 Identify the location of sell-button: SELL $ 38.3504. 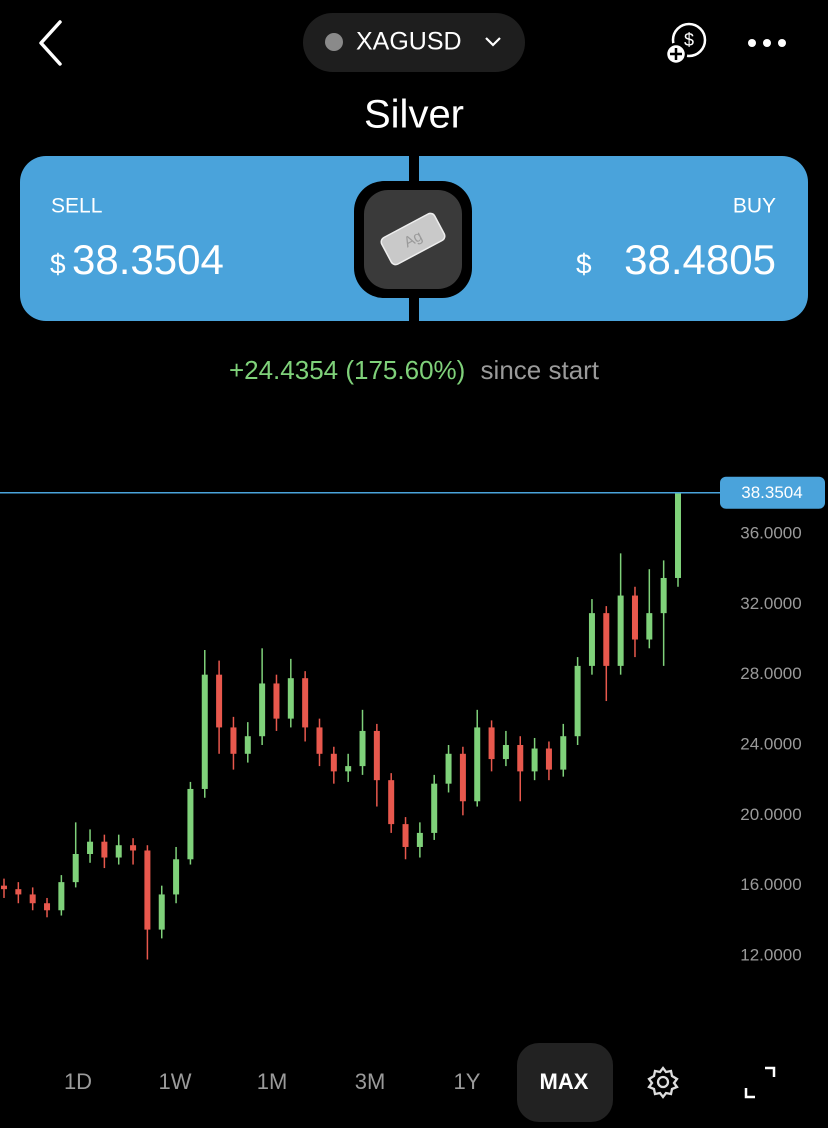
(137, 239).